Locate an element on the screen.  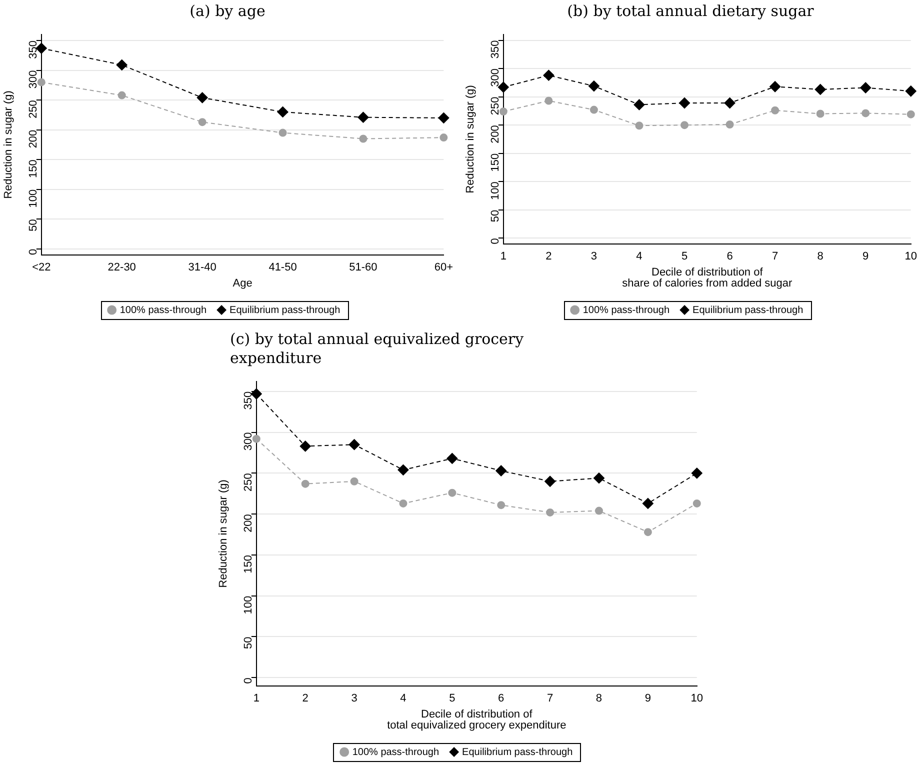
chart-title: (a) by age is located at coordinates (227, 11).